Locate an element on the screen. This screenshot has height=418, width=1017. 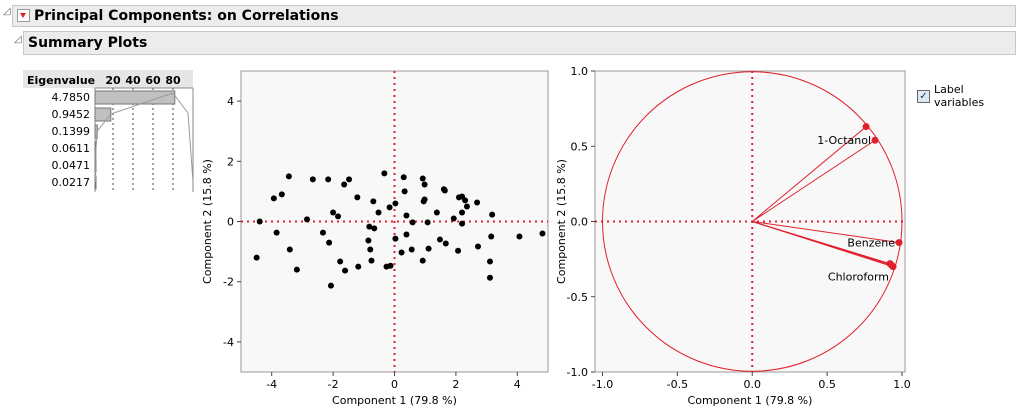
x-tick-label: 1.0 is located at coordinates (902, 384).